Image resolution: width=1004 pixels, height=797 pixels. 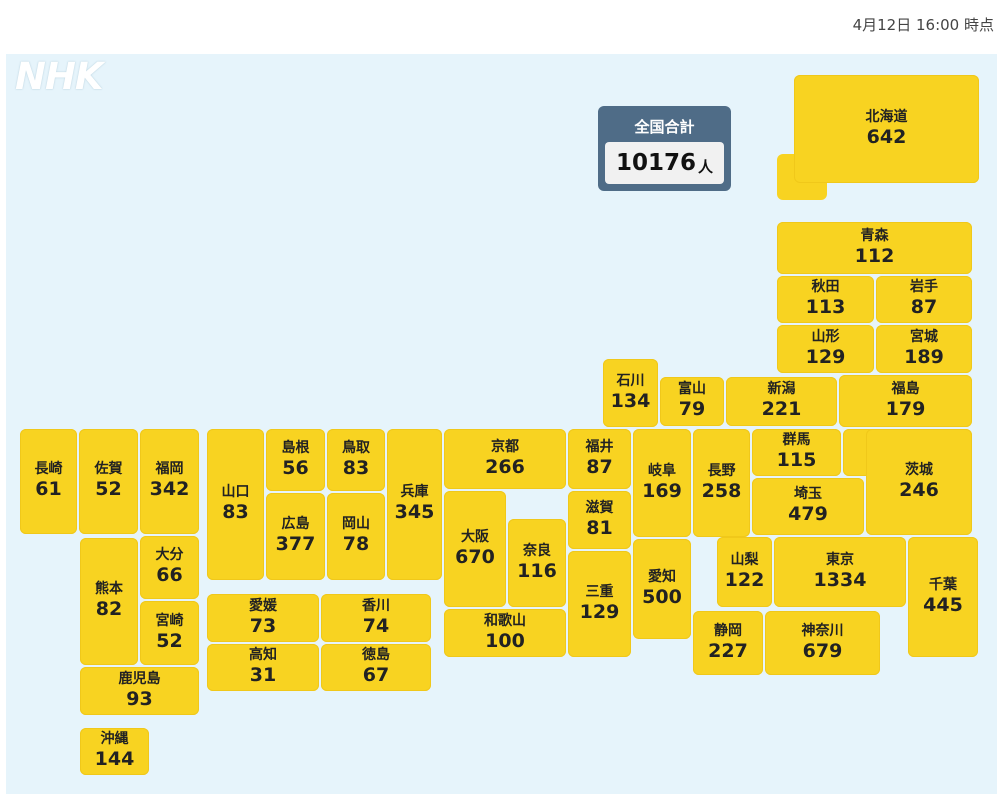 What do you see at coordinates (728, 630) in the screenshot?
I see `prefecture-name: 静岡` at bounding box center [728, 630].